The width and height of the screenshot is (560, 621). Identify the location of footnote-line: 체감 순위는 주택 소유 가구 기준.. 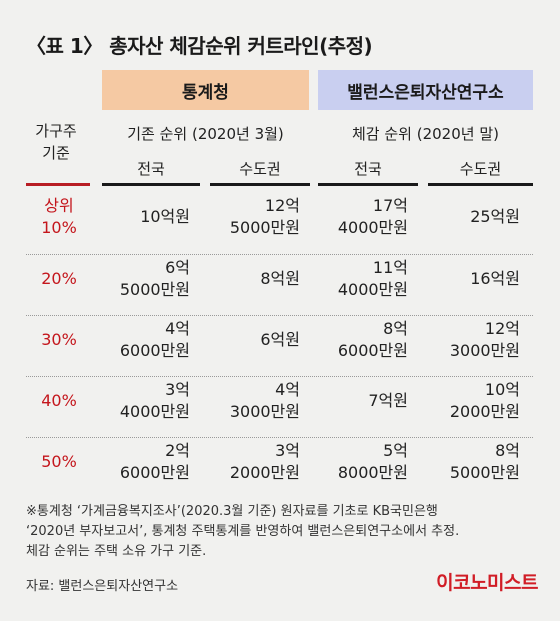
(116, 551).